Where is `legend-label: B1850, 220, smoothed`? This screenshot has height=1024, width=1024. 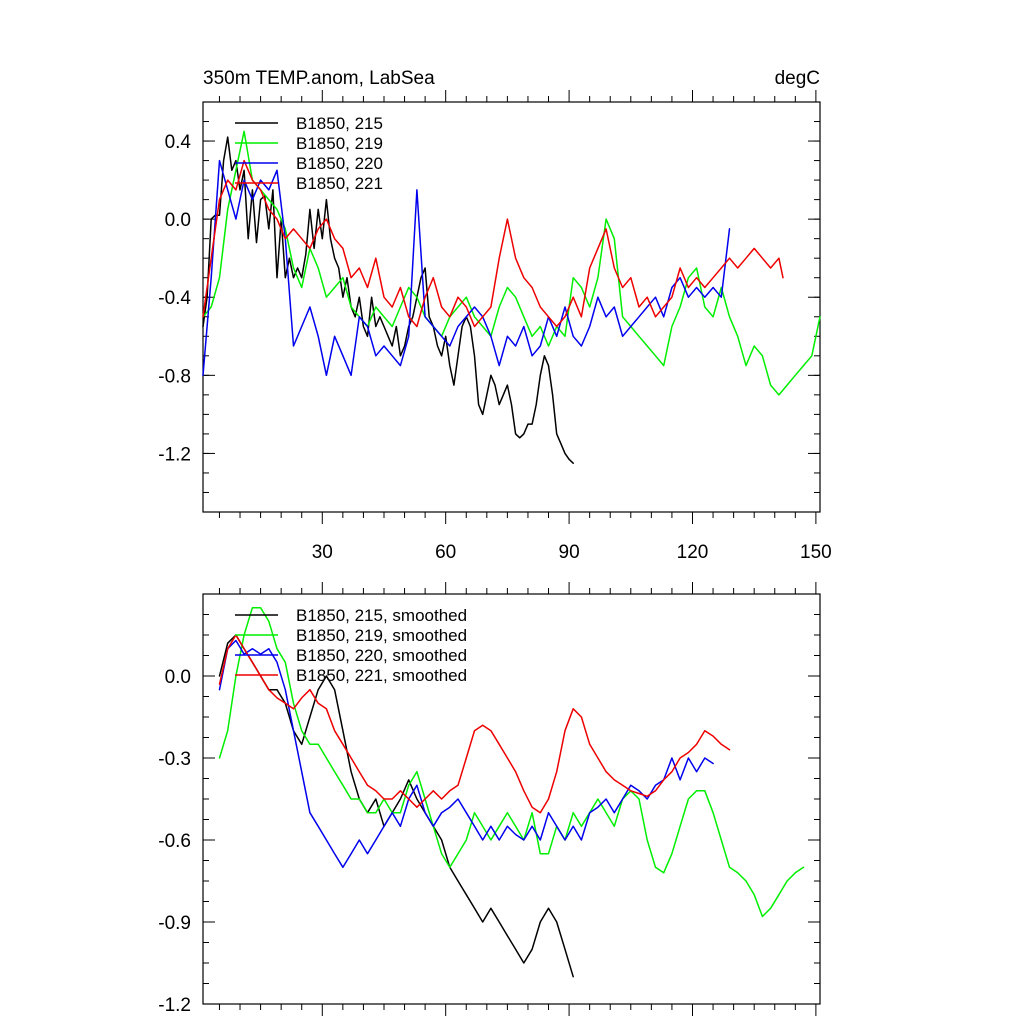
legend-label: B1850, 220, smoothed is located at coordinates (381, 655).